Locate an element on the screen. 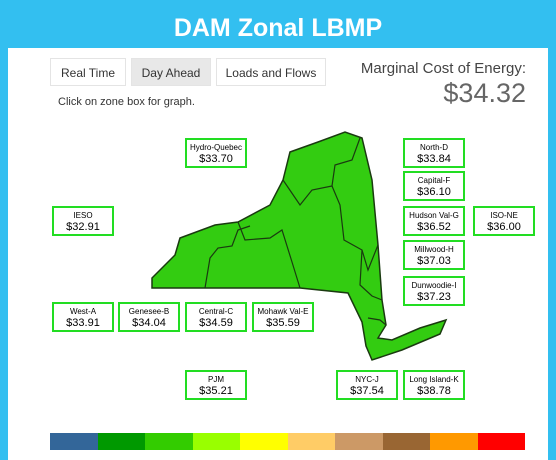  zone-box: Hudson Val-G $36.52 is located at coordinates (434, 221).